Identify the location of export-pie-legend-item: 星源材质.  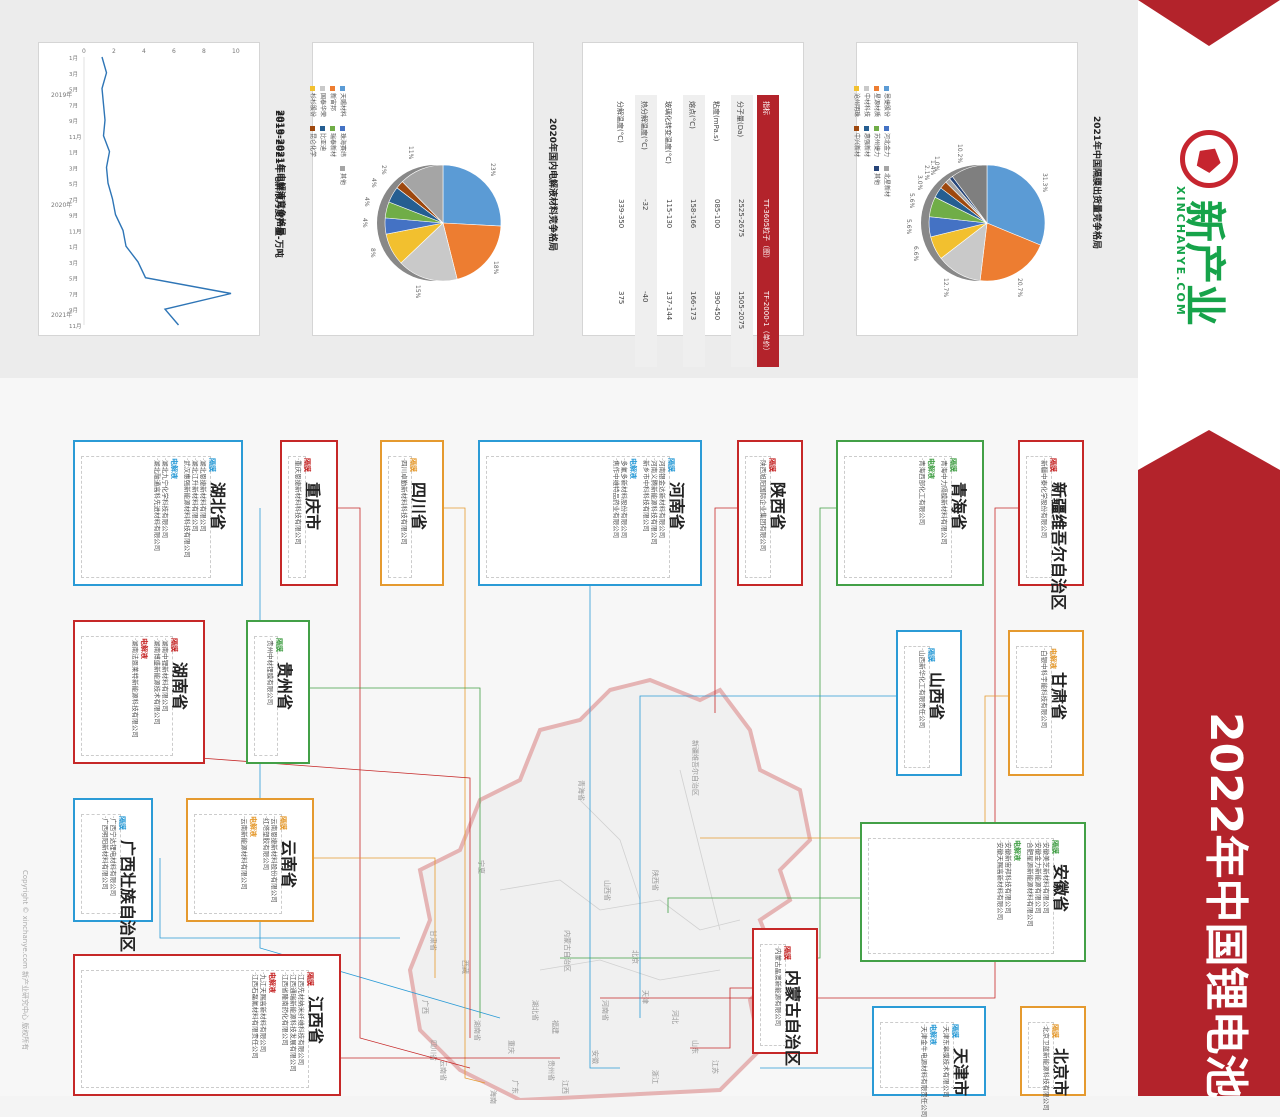
(877, 101).